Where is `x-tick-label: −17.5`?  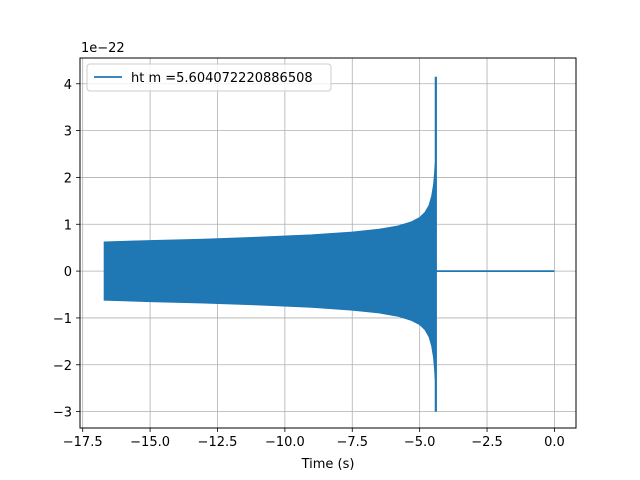 x-tick-label: −17.5 is located at coordinates (83, 442).